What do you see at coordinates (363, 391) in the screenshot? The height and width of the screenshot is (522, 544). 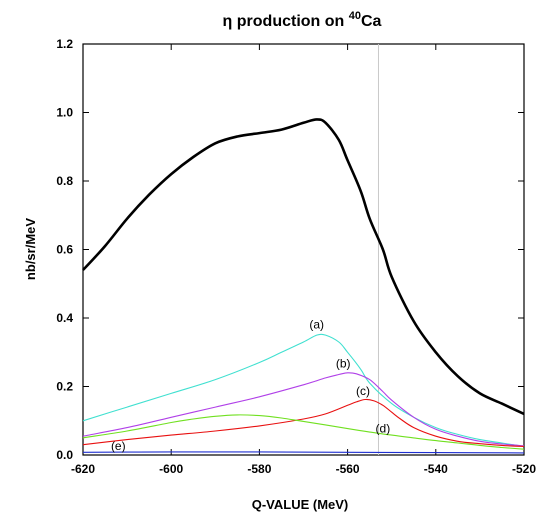 I see `series-label-c: (c)` at bounding box center [363, 391].